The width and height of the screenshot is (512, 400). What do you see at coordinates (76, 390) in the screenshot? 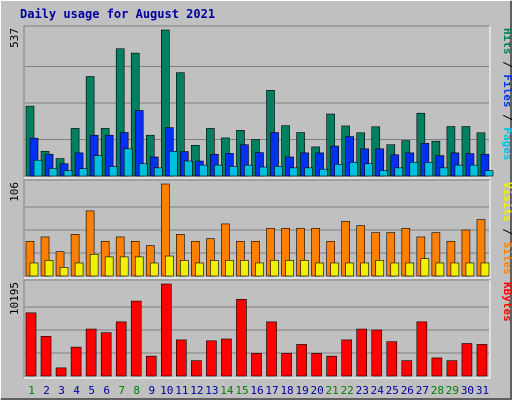
I see `x-tick-label: 4` at bounding box center [76, 390].